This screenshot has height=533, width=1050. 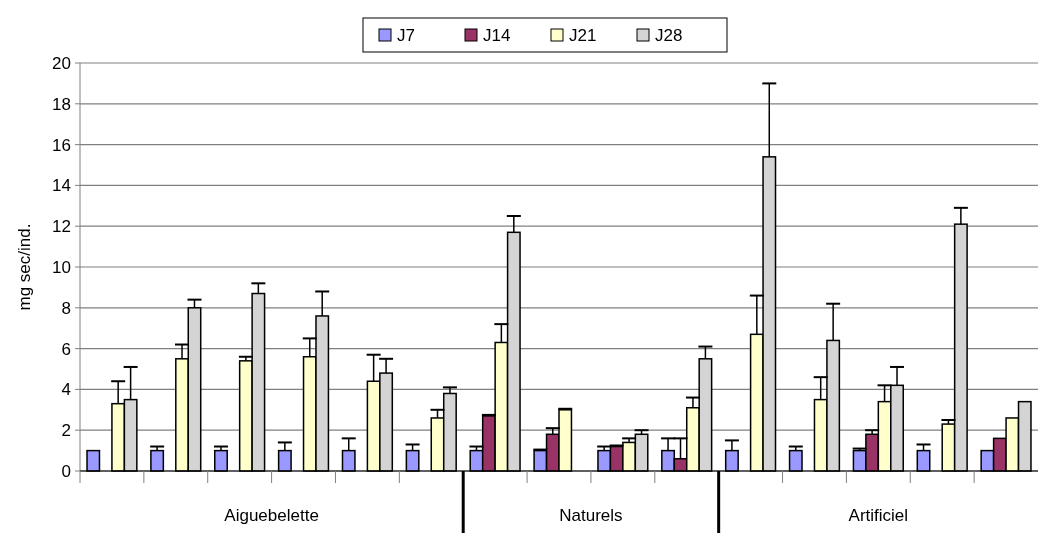 What do you see at coordinates (66, 471) in the screenshot?
I see `y-tick-label: 0` at bounding box center [66, 471].